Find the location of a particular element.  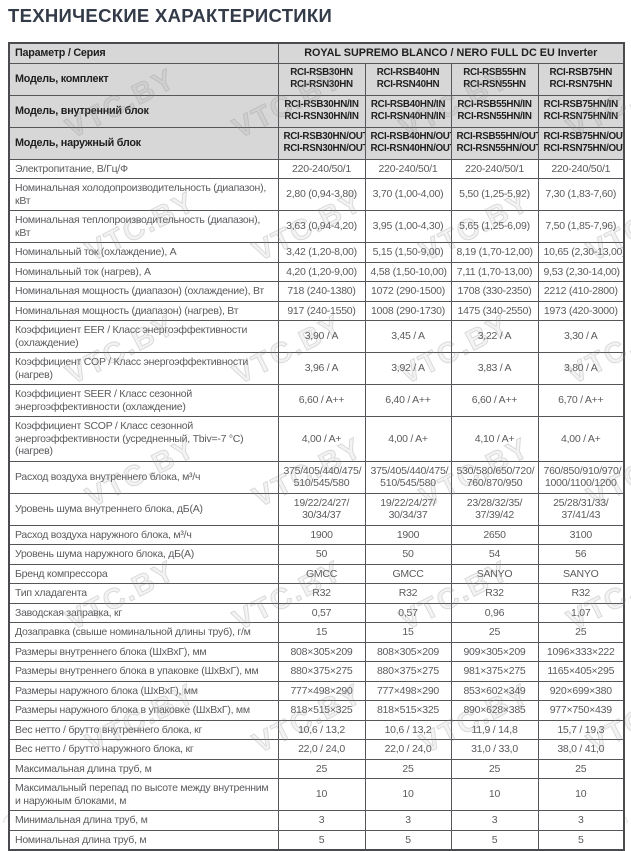

param-label: Уровень шума внутреннего блока, дБ(А) is located at coordinates (143, 509).